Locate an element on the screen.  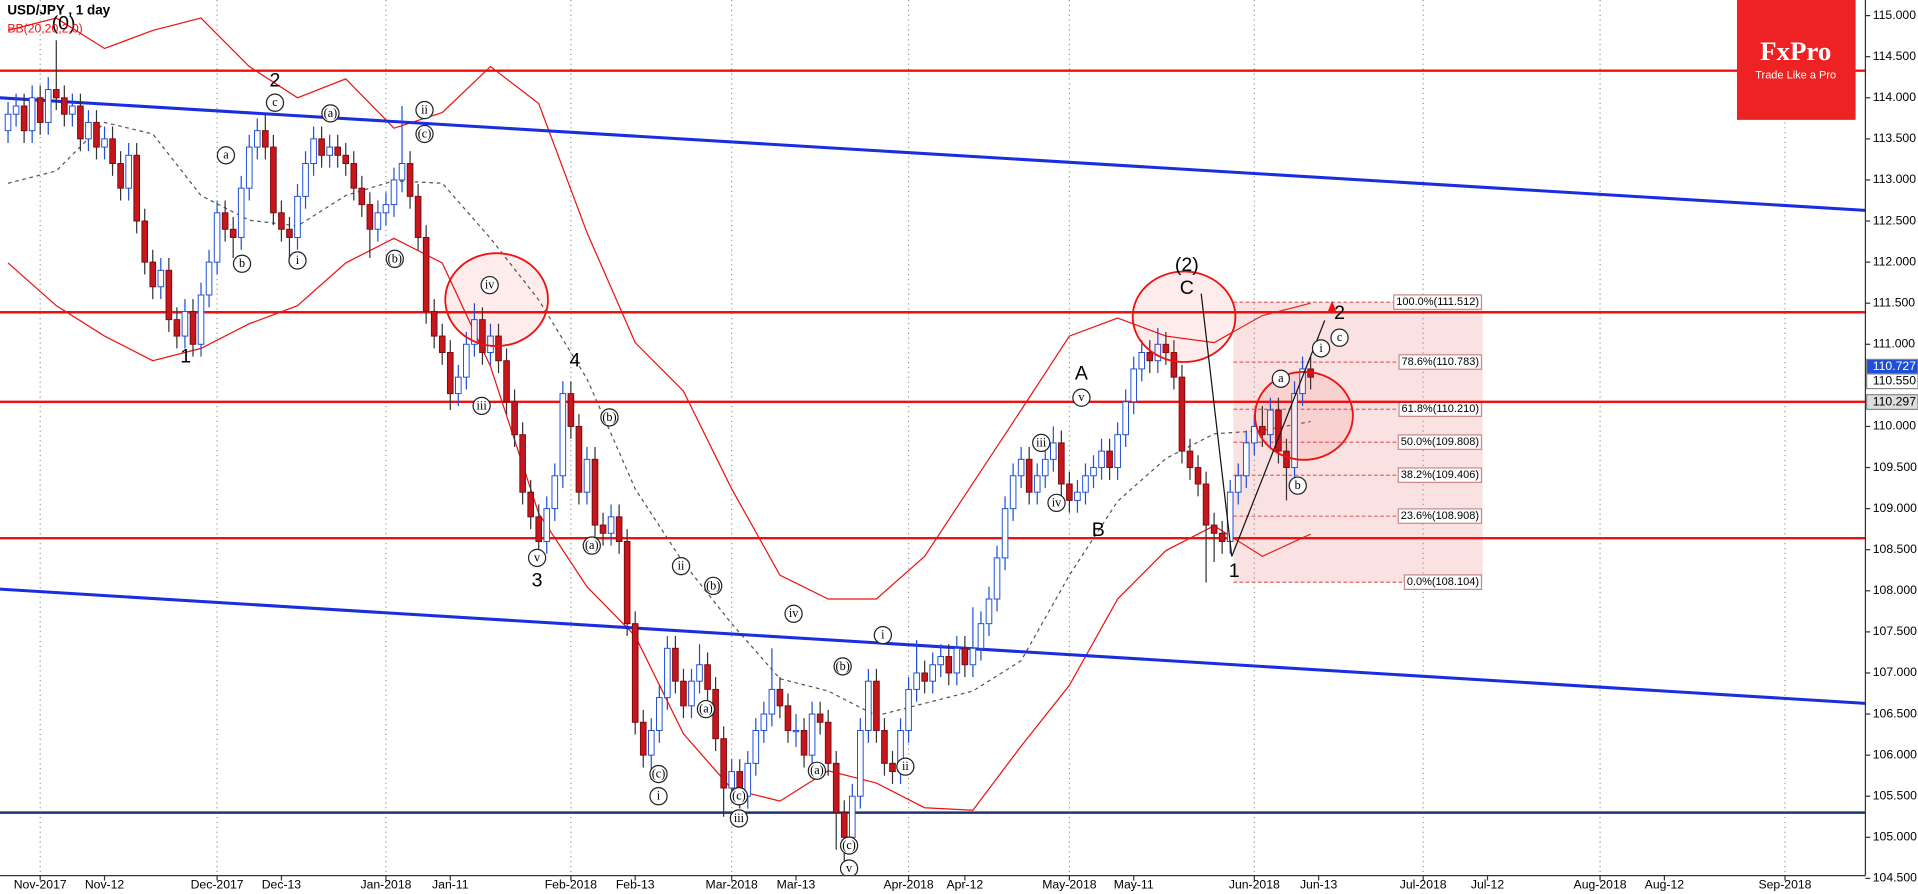
y-tick-label: 114.000 is located at coordinates (1894, 97).